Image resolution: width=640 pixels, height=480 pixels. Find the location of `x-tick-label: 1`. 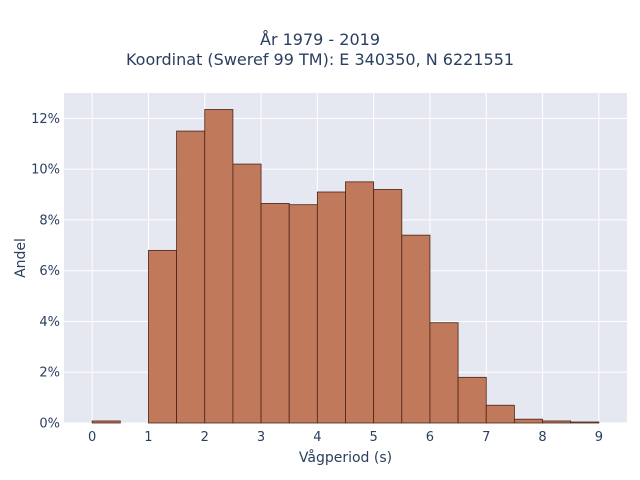

x-tick-label: 1 is located at coordinates (148, 437).